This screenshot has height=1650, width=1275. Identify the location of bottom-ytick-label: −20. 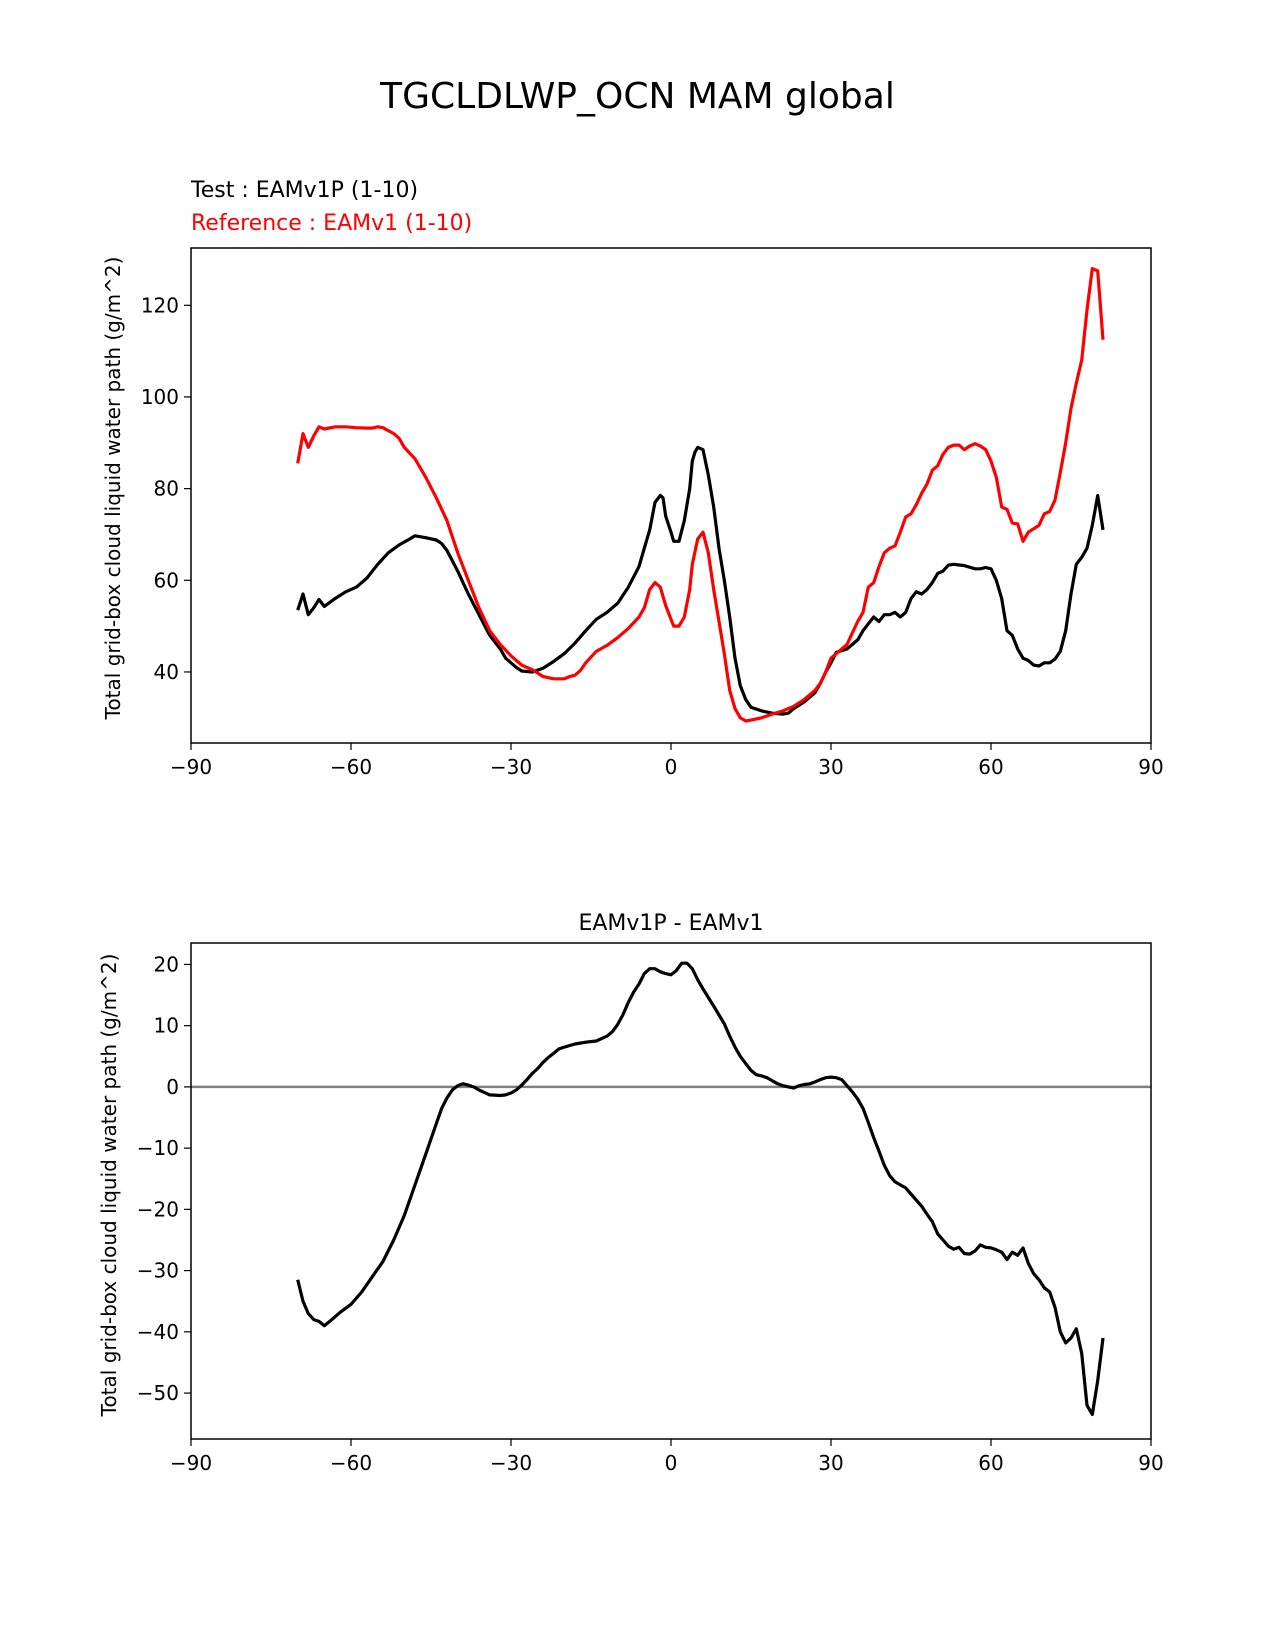
(158, 1209).